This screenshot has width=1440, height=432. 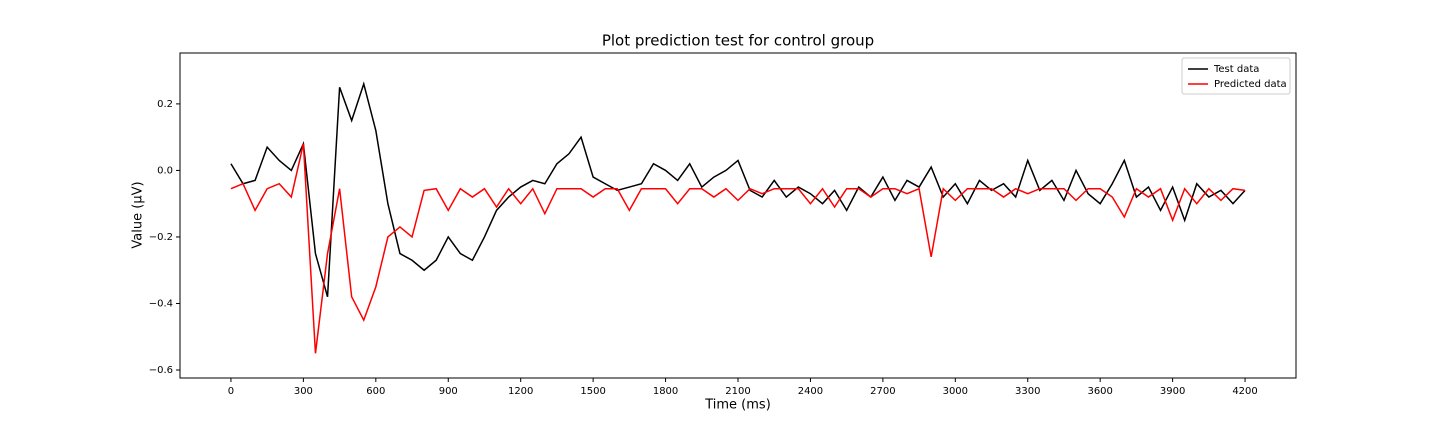 What do you see at coordinates (161, 303) in the screenshot?
I see `y-tick-label: −0.4` at bounding box center [161, 303].